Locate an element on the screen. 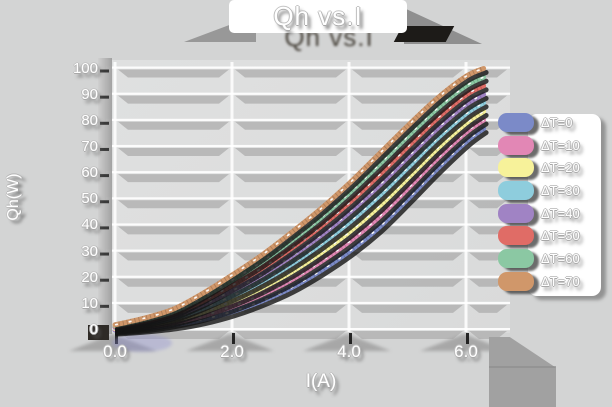  plot-corner-shadow-line is located at coordinates (522, 367).